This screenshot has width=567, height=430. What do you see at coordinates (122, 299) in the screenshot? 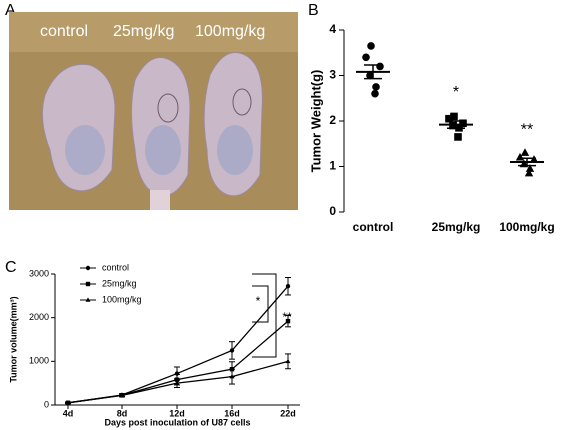
I see `legend-label: 100mg/kg` at bounding box center [122, 299].